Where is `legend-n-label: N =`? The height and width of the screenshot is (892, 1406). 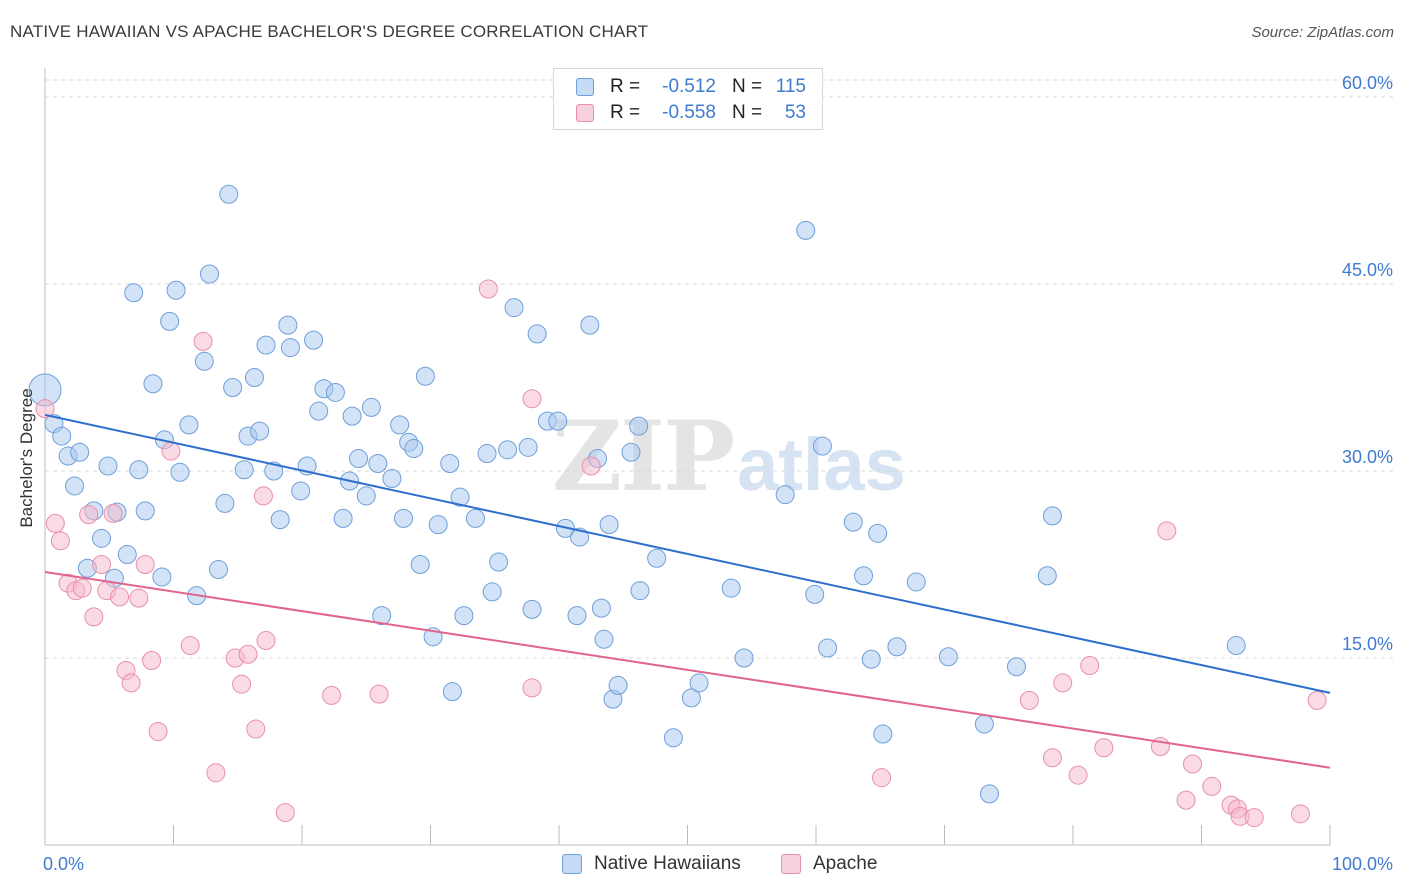
legend-n-label: N = is located at coordinates (747, 112).